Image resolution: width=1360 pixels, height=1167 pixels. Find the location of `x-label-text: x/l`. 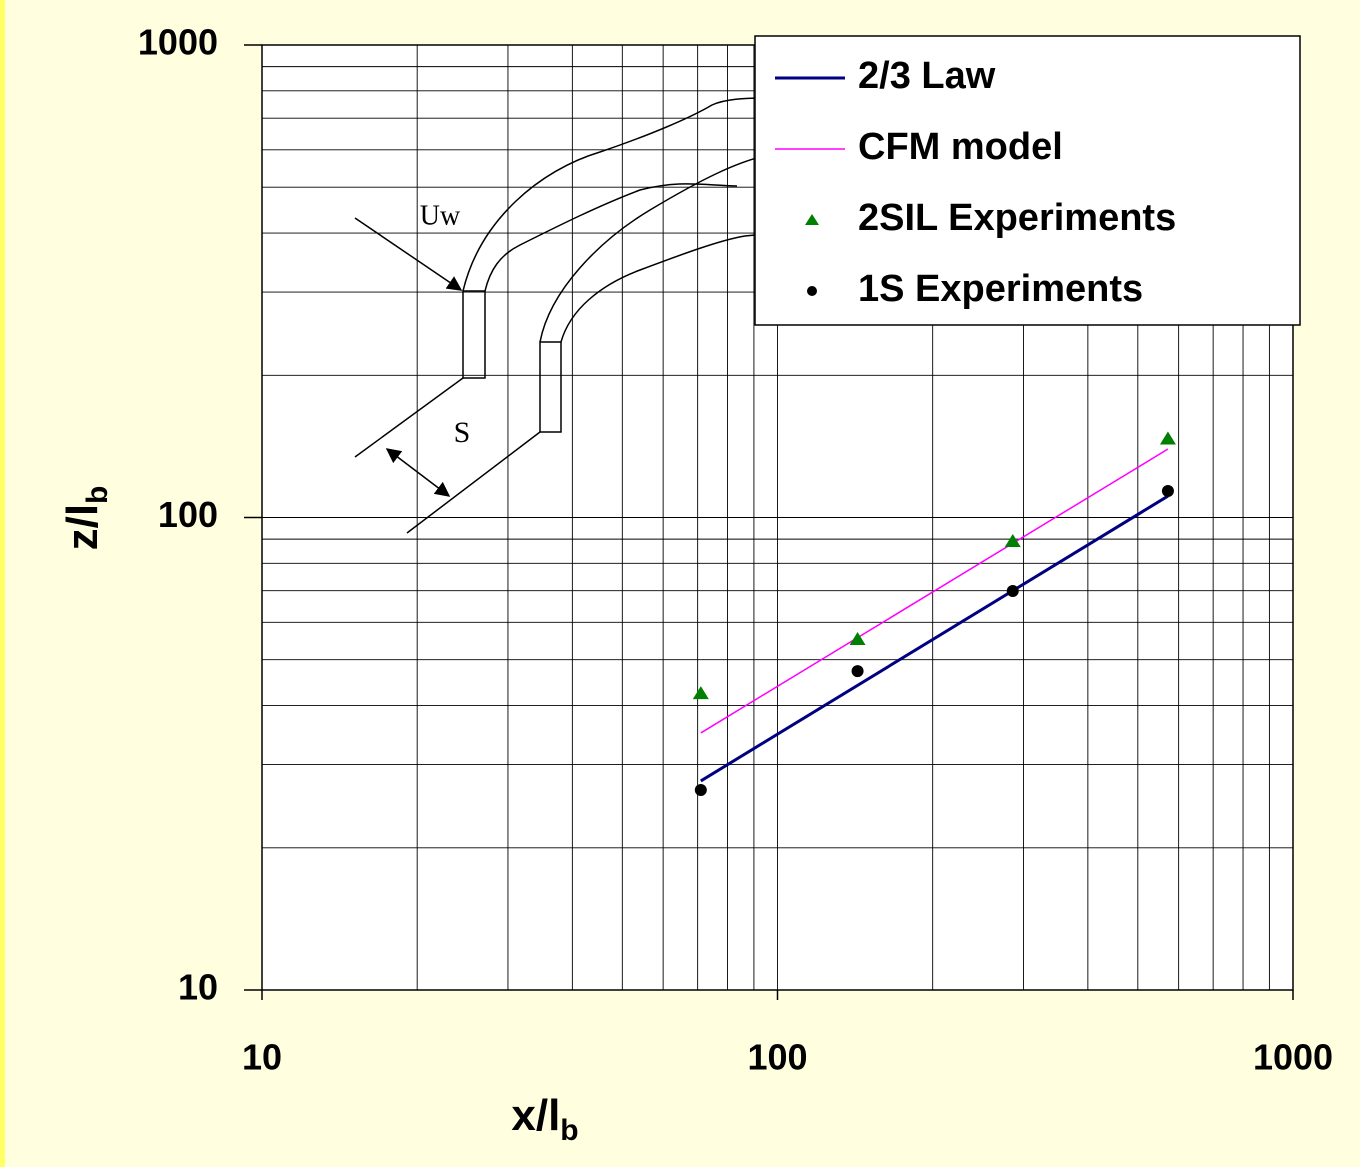

x-label-text: x/l is located at coordinates (535, 1115).